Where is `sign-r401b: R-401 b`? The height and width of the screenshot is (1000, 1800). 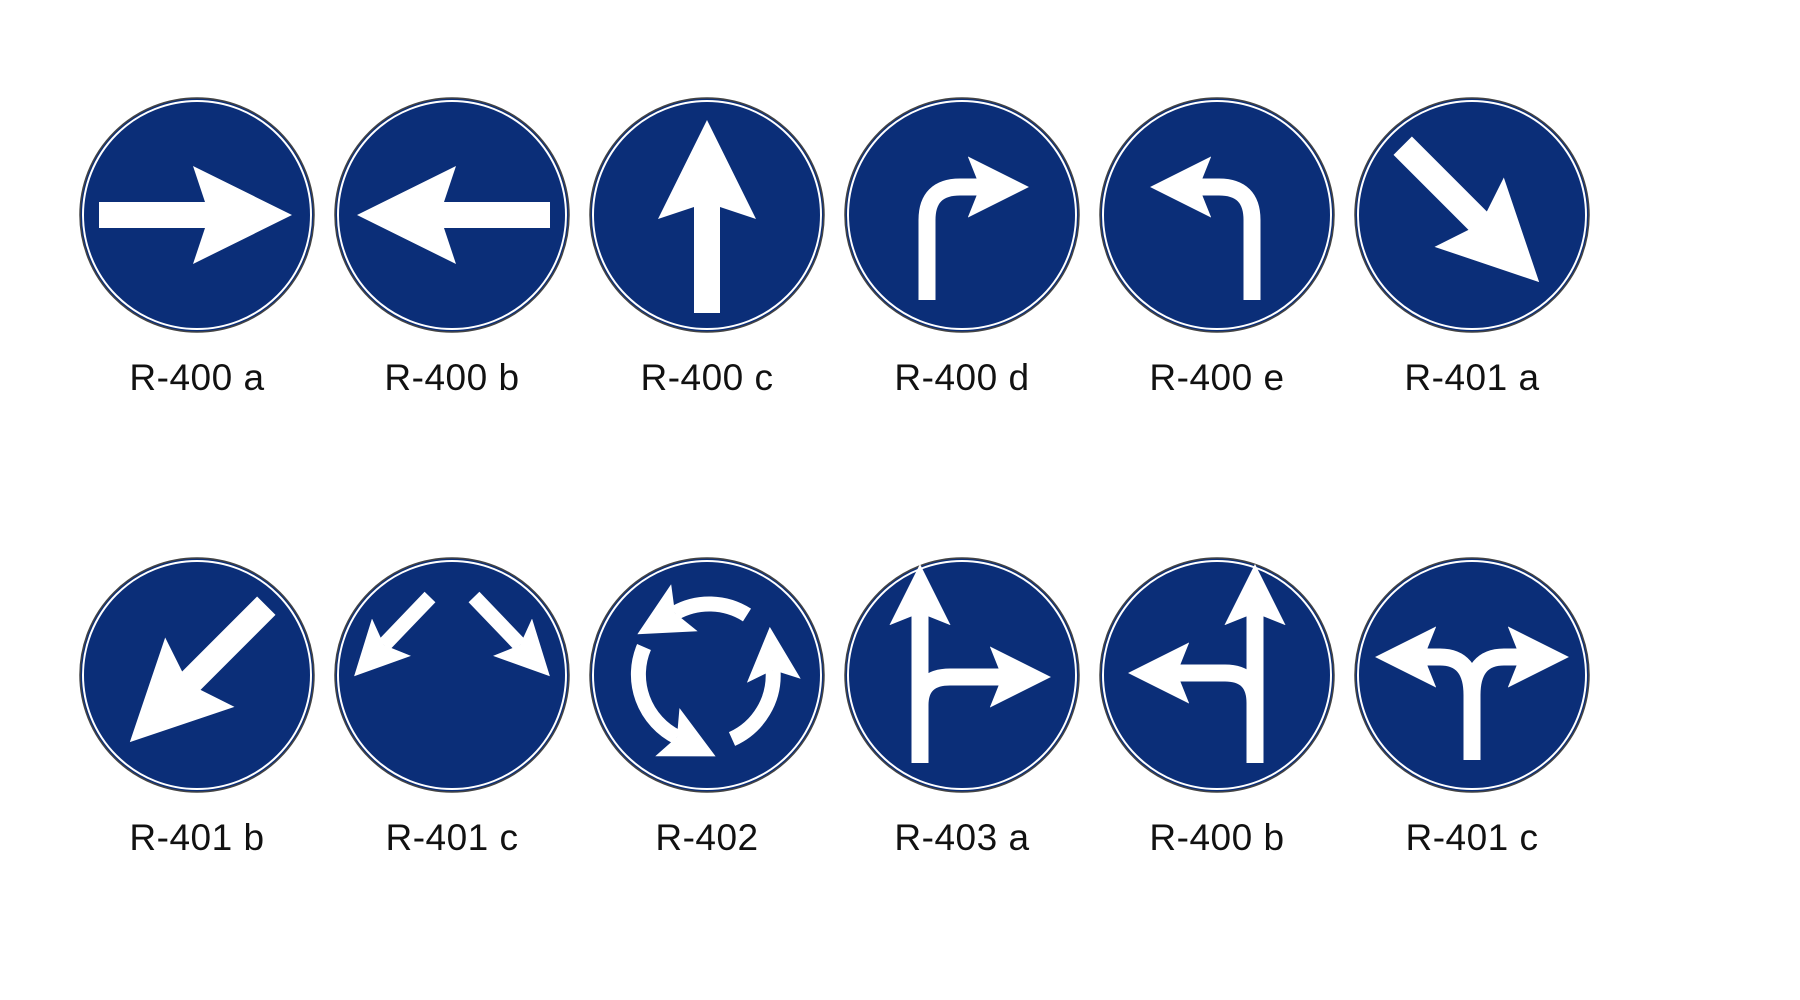
sign-r401b: R-401 b is located at coordinates (197, 707).